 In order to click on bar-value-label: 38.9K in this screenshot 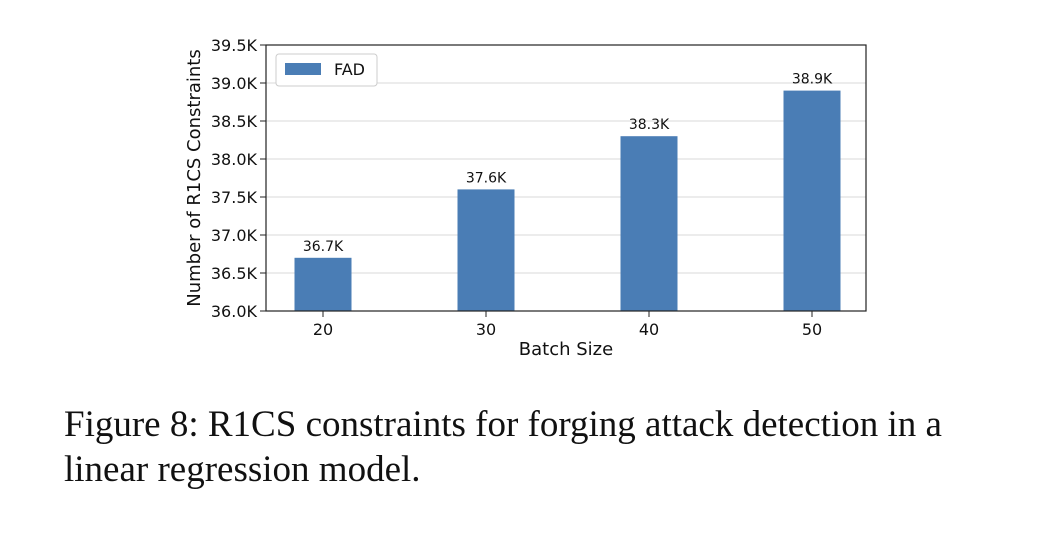, I will do `click(812, 80)`.